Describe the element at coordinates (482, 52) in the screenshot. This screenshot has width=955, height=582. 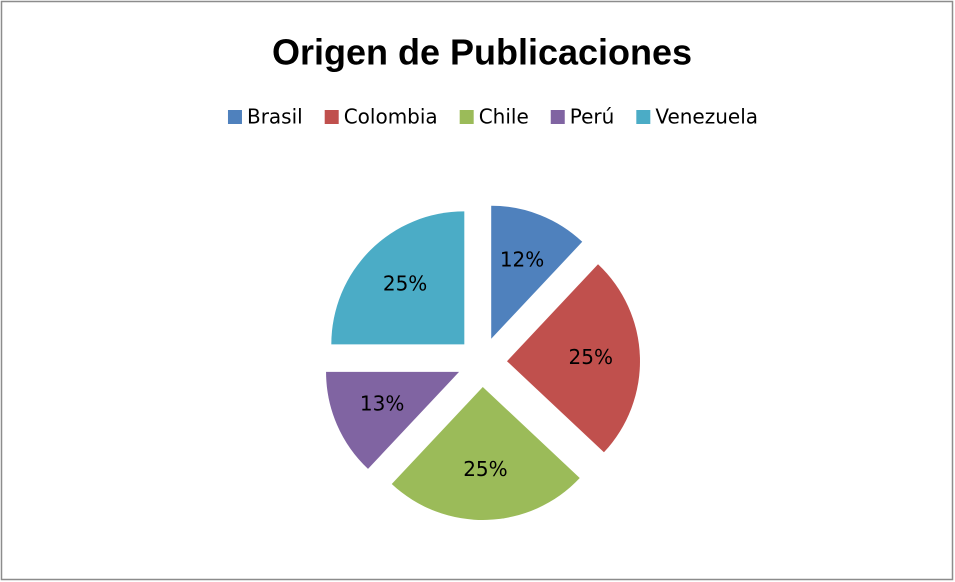
I see `chart-title: Origen de Publicaciones` at that location.